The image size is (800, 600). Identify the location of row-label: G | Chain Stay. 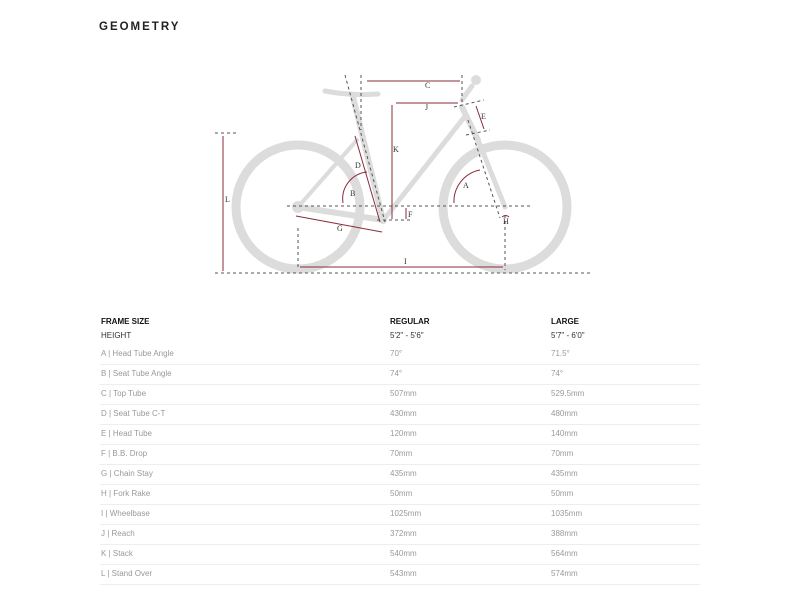
(127, 473).